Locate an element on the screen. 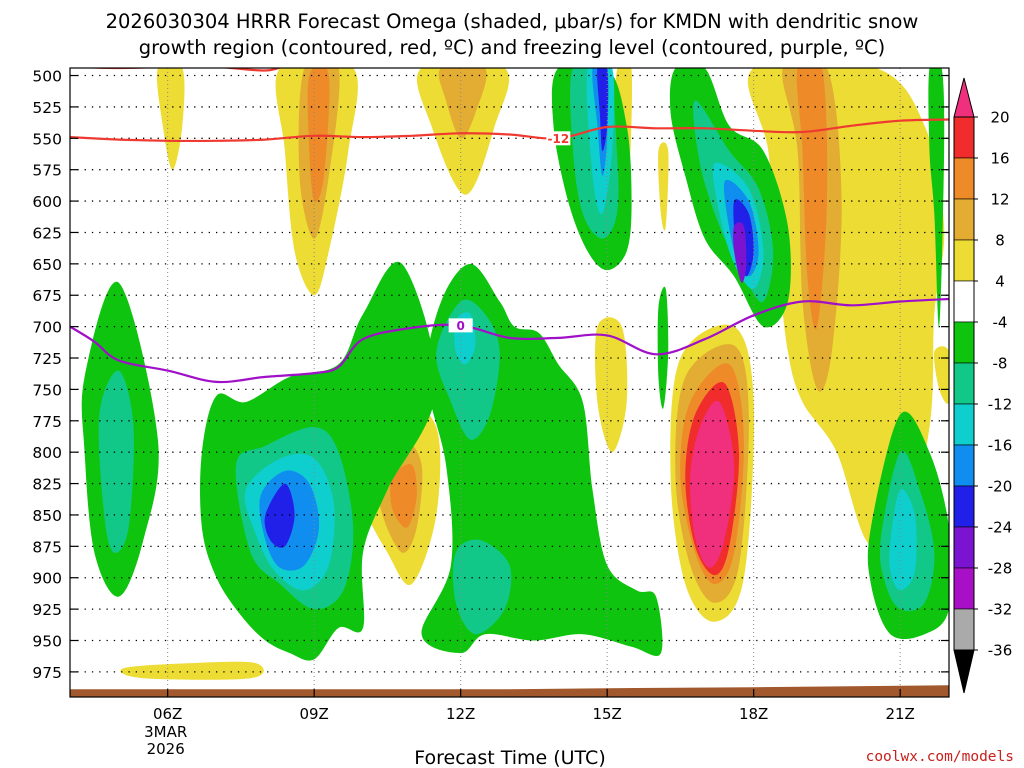 This screenshot has width=1024, height=768. y-tick-label: 875 is located at coordinates (47, 547).